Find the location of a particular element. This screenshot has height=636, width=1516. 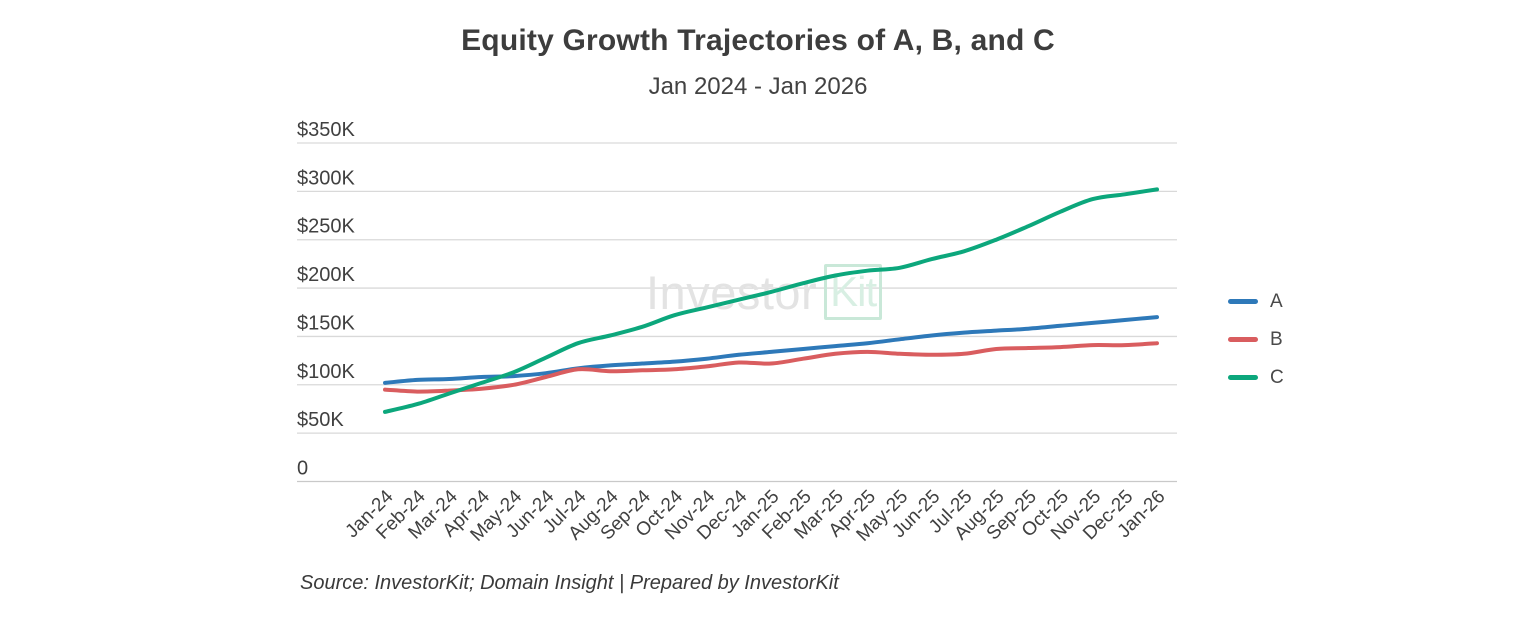

x-axis-tick-label: Dec-25 is located at coordinates (1108, 515).